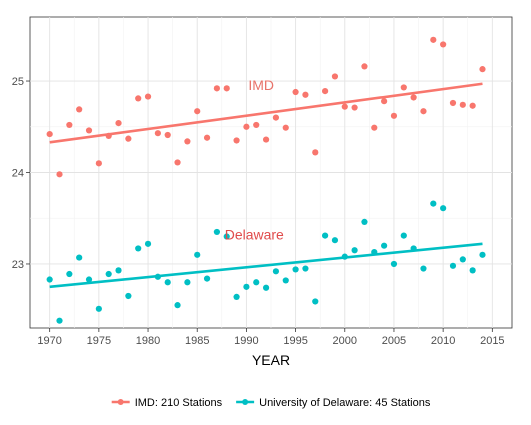 Image resolution: width=531 pixels, height=425 pixels. Describe the element at coordinates (49, 341) in the screenshot. I see `x-tick-label: 1970` at that location.